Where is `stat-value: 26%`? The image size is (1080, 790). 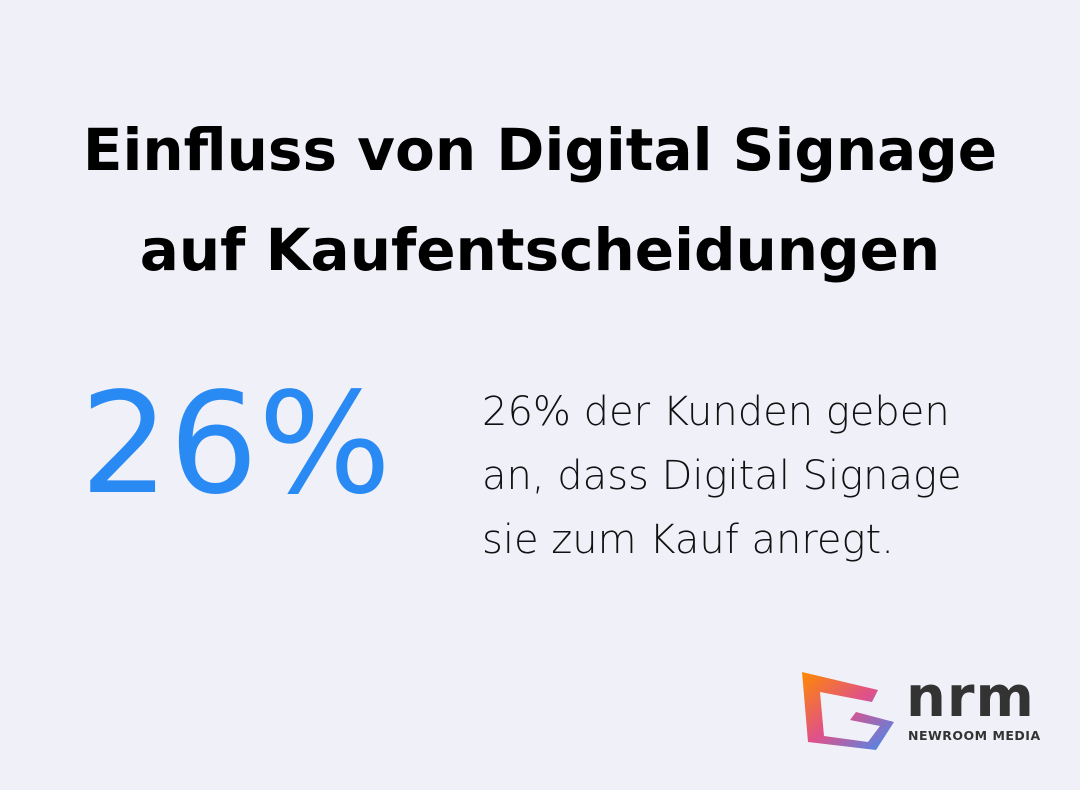
stat-value: 26% is located at coordinates (236, 444).